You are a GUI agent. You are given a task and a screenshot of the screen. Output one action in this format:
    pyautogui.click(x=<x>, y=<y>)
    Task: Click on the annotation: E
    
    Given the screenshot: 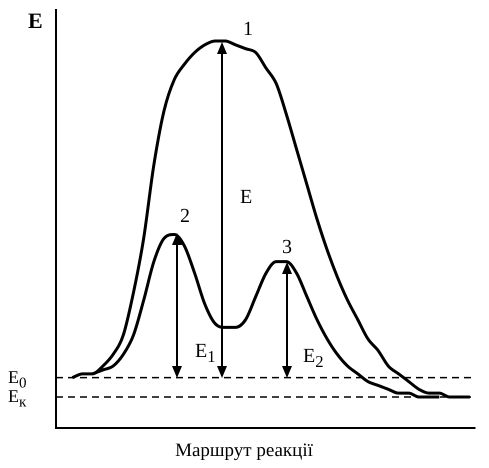 What is the action you would take?
    pyautogui.click(x=246, y=197)
    